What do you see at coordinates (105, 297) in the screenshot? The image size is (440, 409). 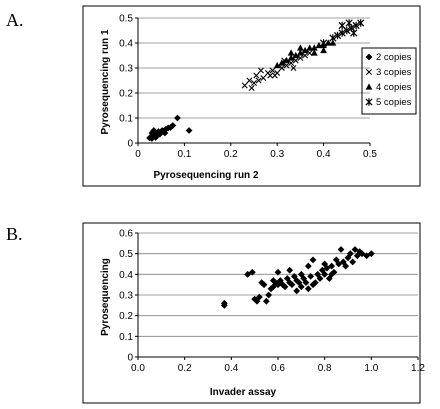 I see `panel-b-y-axis-title: Pyrosequencing` at bounding box center [105, 297].